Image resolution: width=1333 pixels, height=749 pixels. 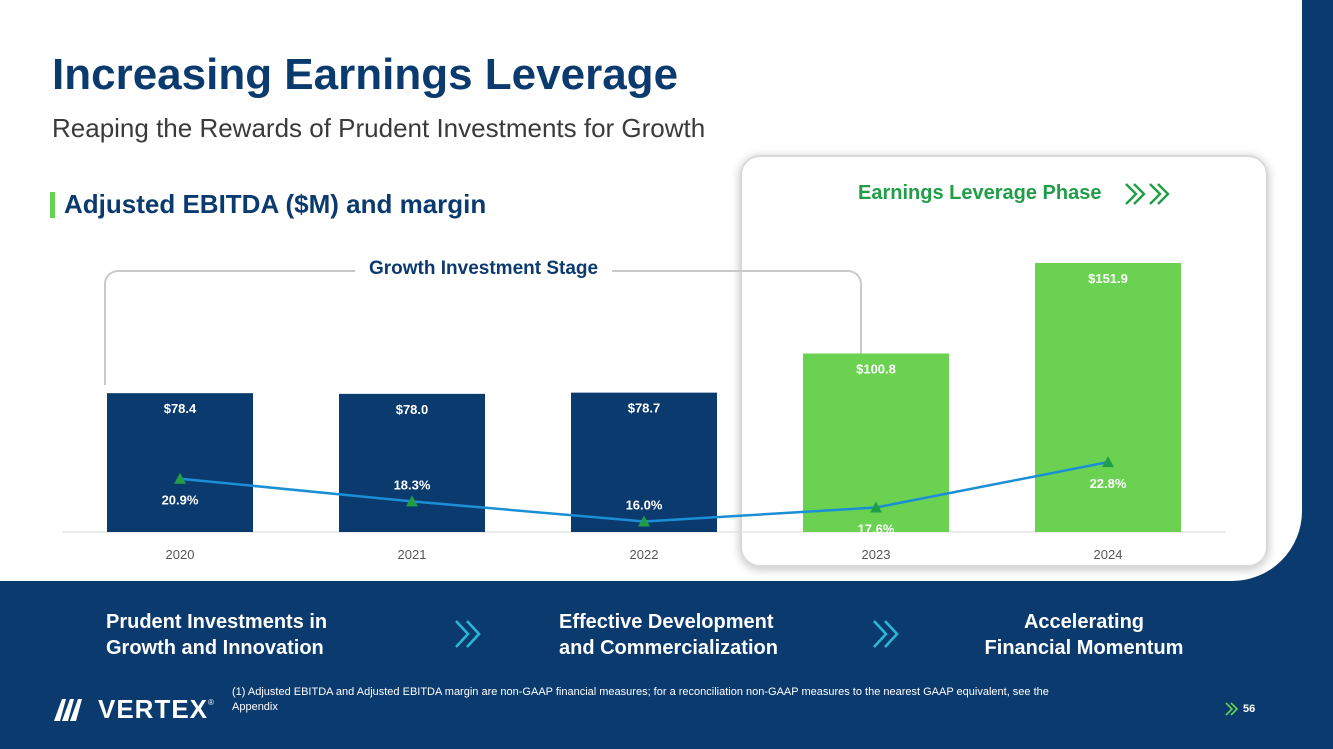 I want to click on margin-marker-2020, so click(x=180, y=478).